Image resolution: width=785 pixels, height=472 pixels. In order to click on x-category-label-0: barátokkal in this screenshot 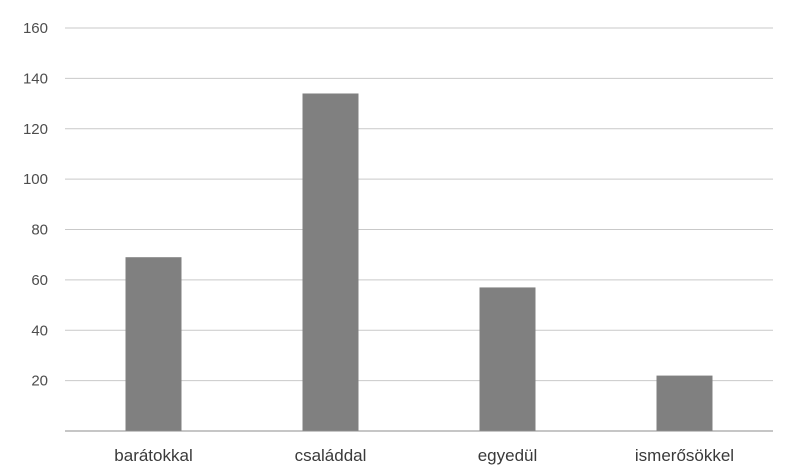, I will do `click(153, 455)`.